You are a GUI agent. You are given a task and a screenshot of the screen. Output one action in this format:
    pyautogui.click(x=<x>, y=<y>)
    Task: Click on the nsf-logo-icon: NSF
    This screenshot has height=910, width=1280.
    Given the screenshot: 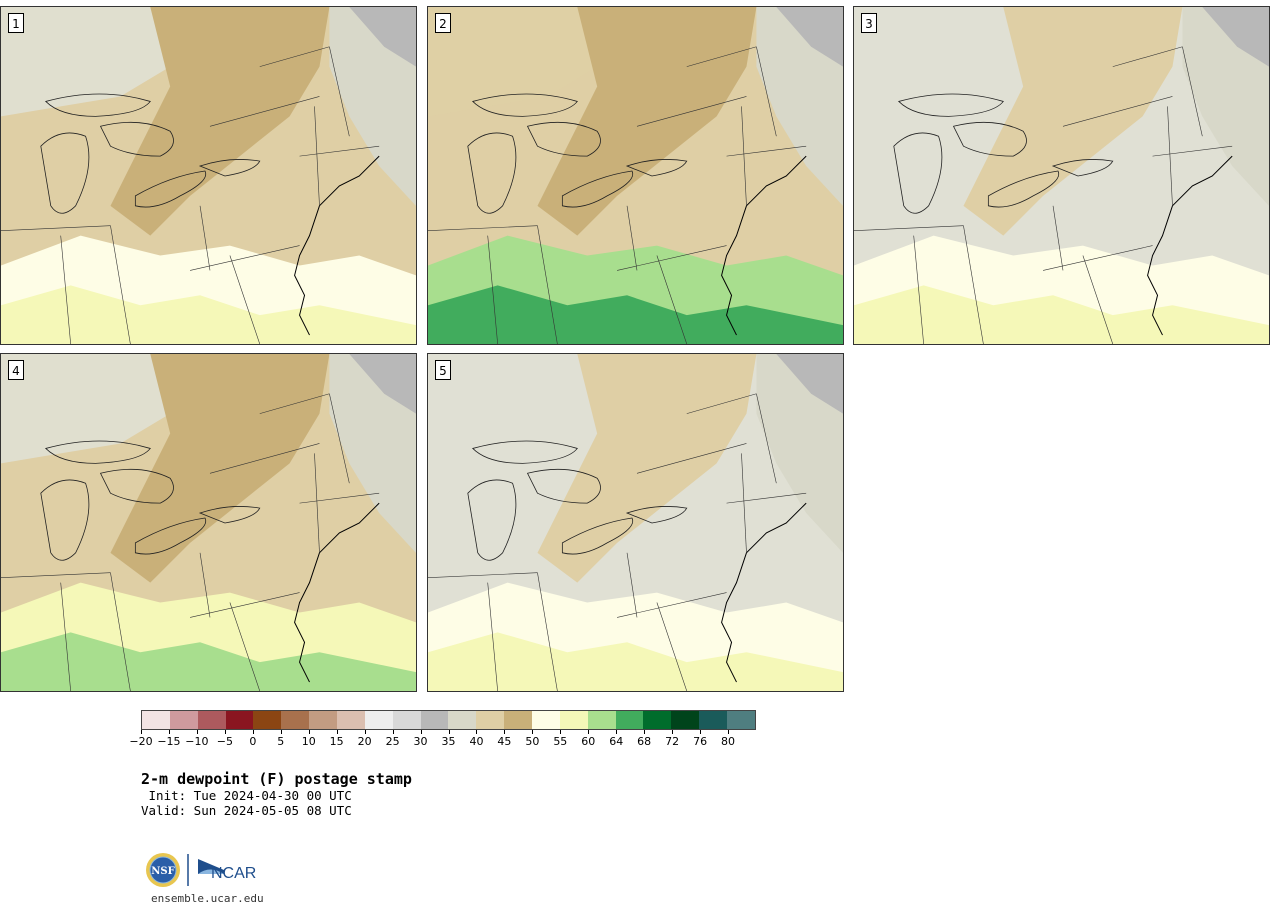 What is the action you would take?
    pyautogui.click(x=163, y=870)
    